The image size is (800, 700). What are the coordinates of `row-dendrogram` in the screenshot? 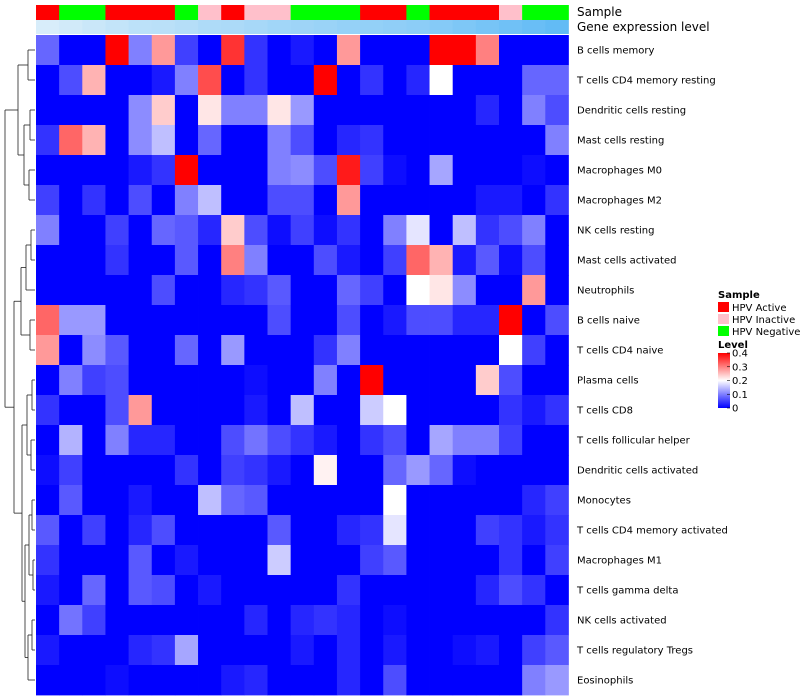 It's located at (19, 365).